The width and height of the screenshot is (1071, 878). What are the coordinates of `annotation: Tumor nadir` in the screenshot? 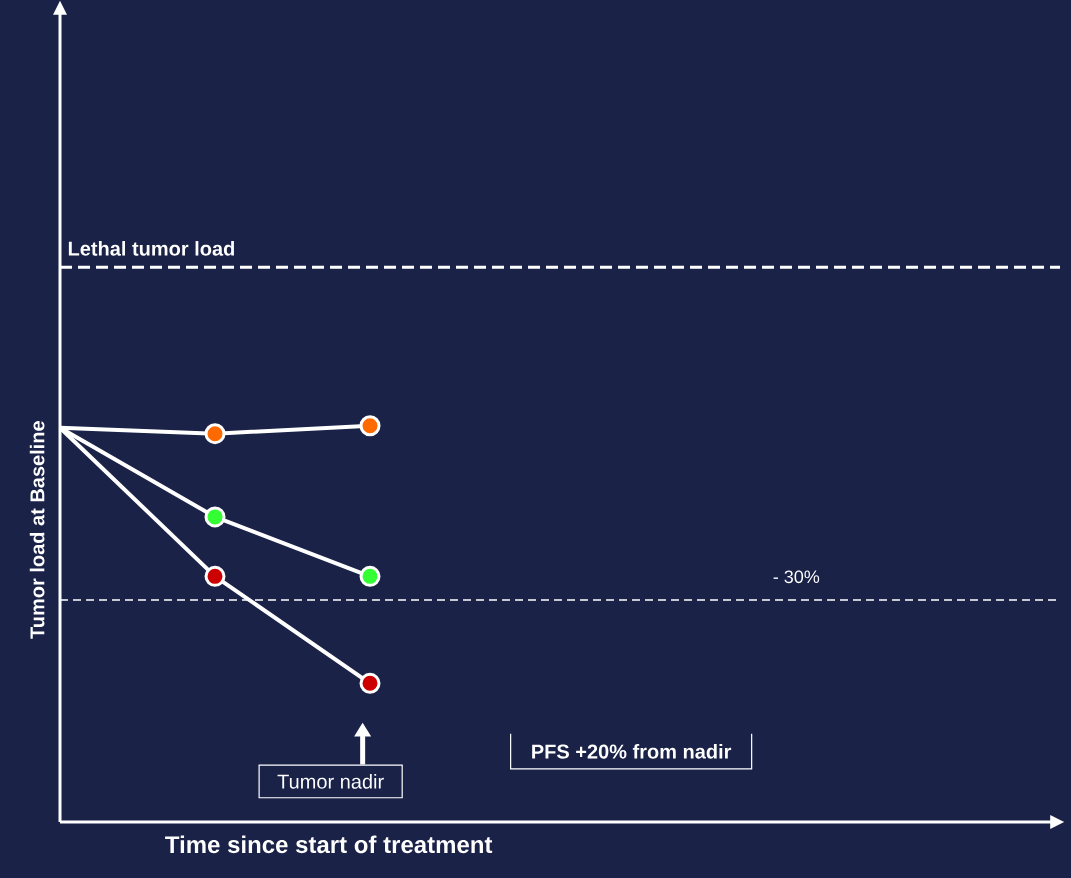 It's located at (330, 781).